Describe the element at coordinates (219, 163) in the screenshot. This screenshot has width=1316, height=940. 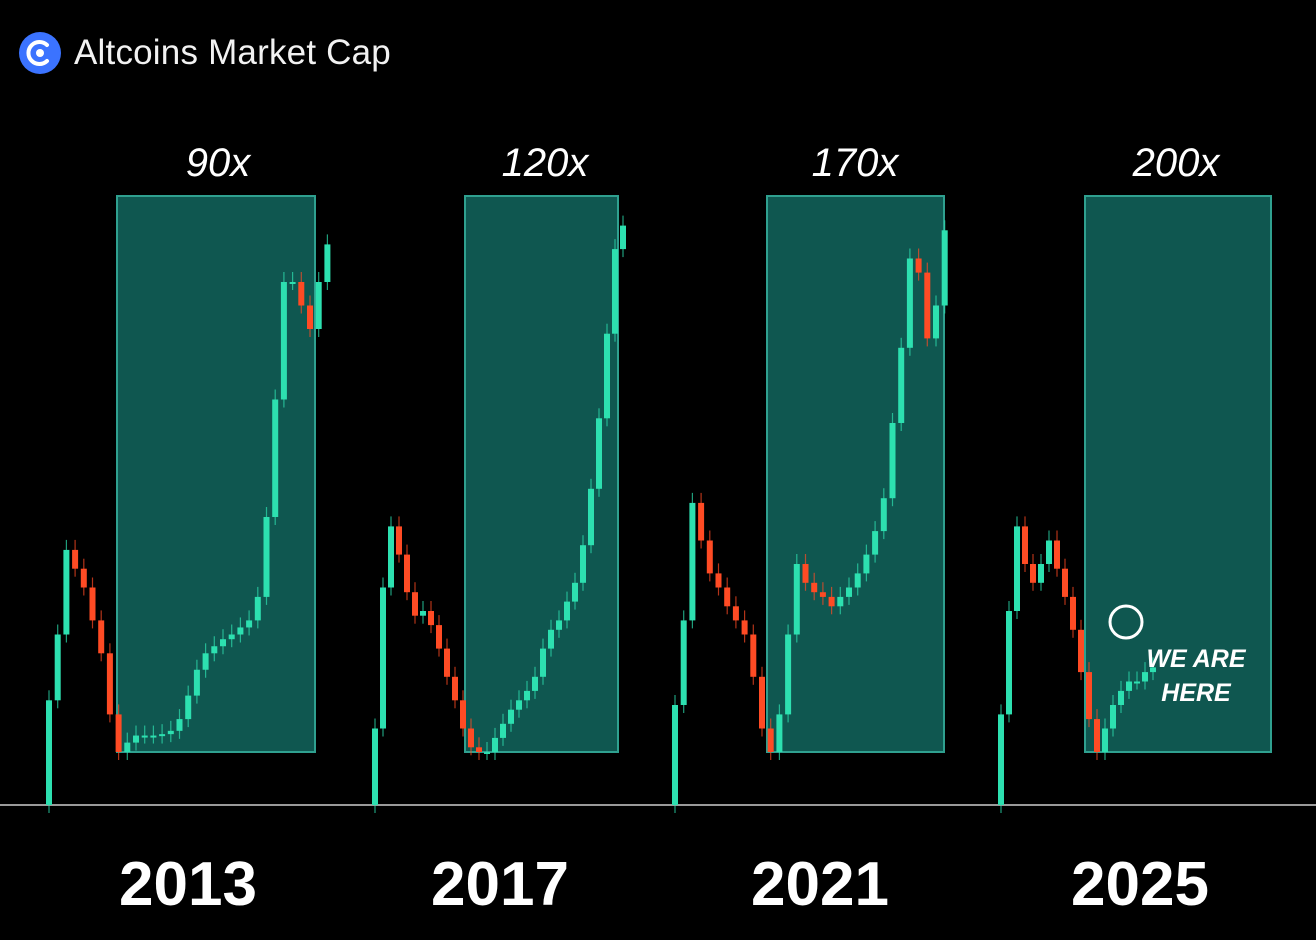
I see `multiplier-label-2013: 90x` at that location.